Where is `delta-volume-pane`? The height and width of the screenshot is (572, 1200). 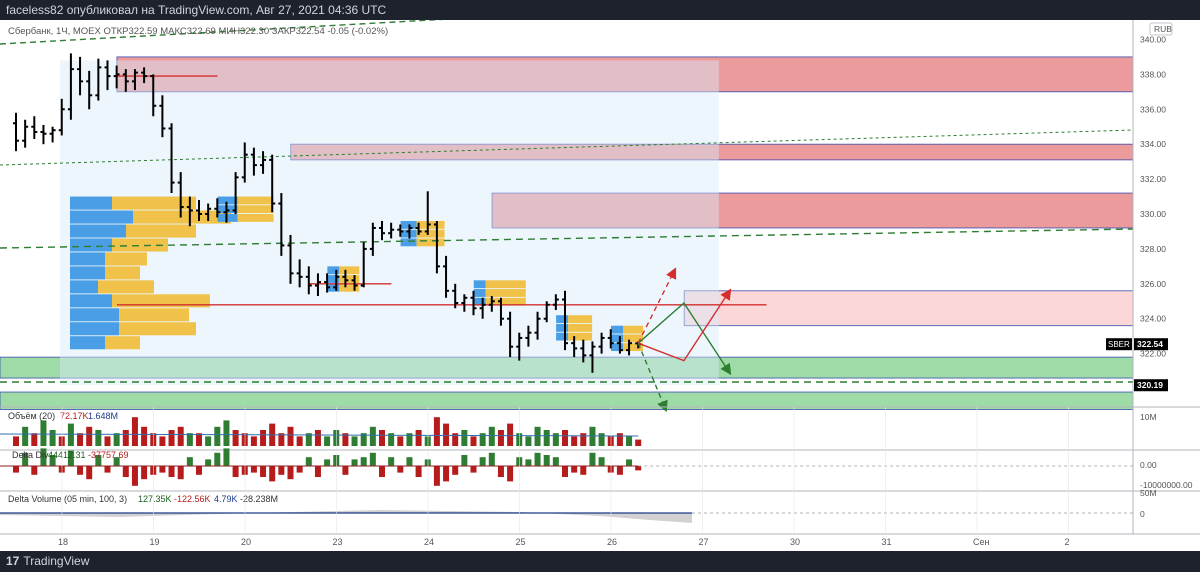
delta-volume-pane is located at coordinates (566, 516).